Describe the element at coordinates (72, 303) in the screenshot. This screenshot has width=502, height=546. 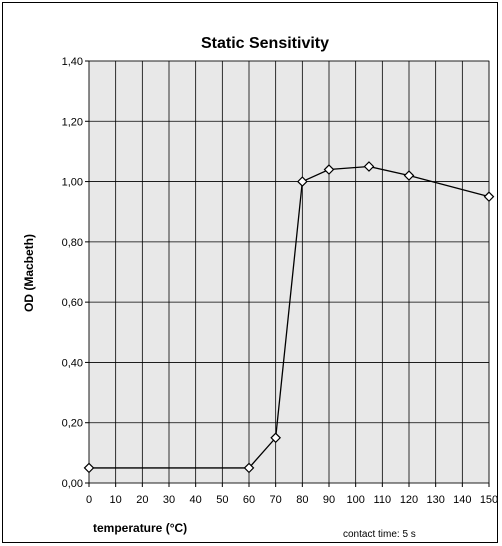
I see `y-tick-label: 0,60` at that location.